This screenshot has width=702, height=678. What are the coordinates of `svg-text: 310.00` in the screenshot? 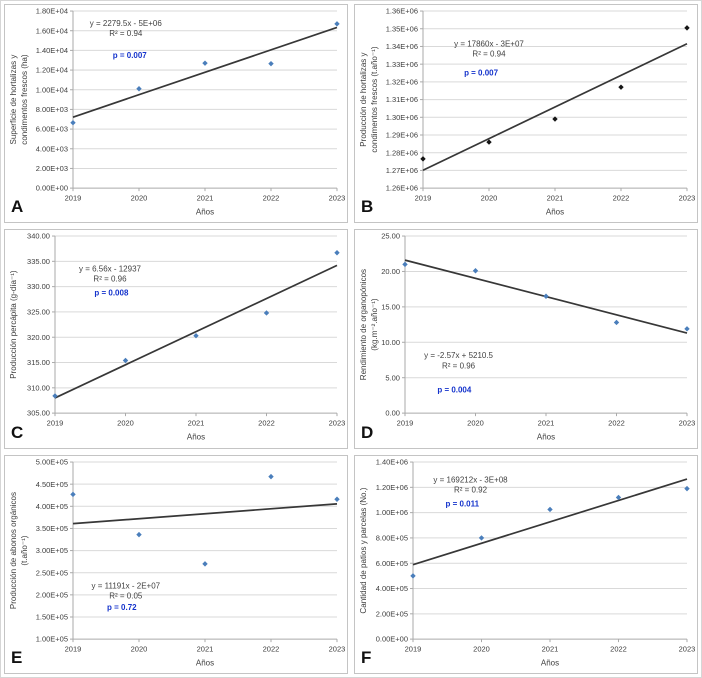 It's located at (38, 388).